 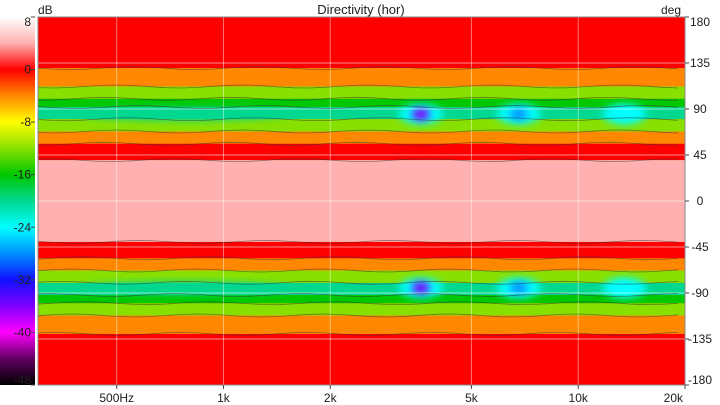 I want to click on y-tick-label: -90, so click(x=700, y=293).